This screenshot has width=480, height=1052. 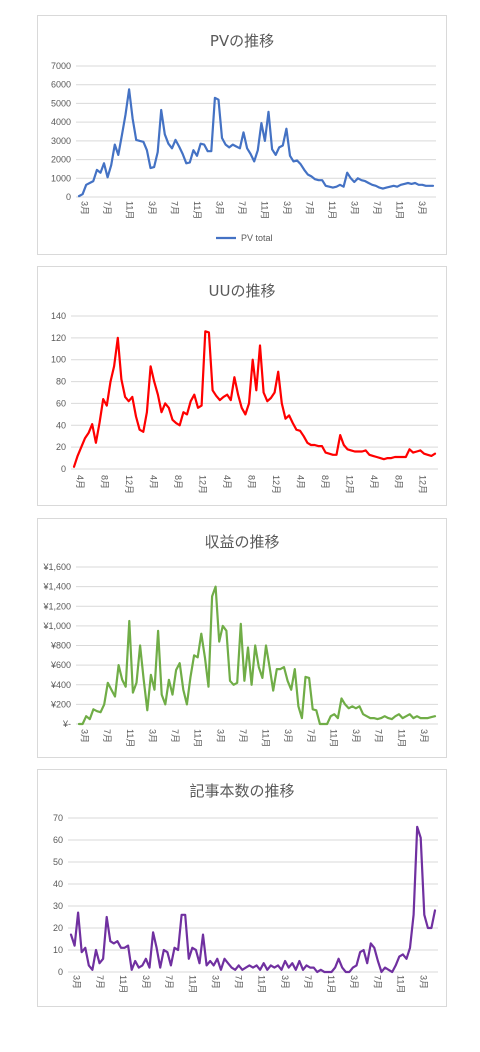 What do you see at coordinates (80, 482) in the screenshot?
I see `uu-x-tick-label: 4月` at bounding box center [80, 482].